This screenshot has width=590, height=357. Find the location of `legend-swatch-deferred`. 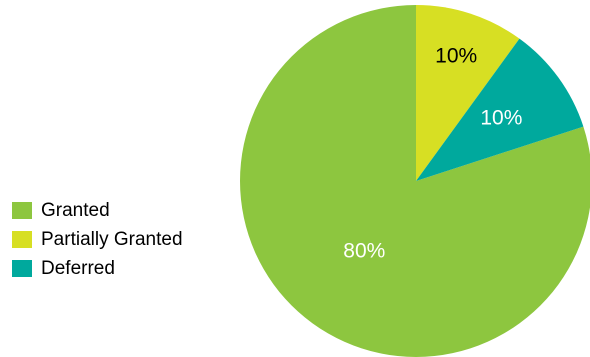

legend-swatch-deferred is located at coordinates (22, 268).